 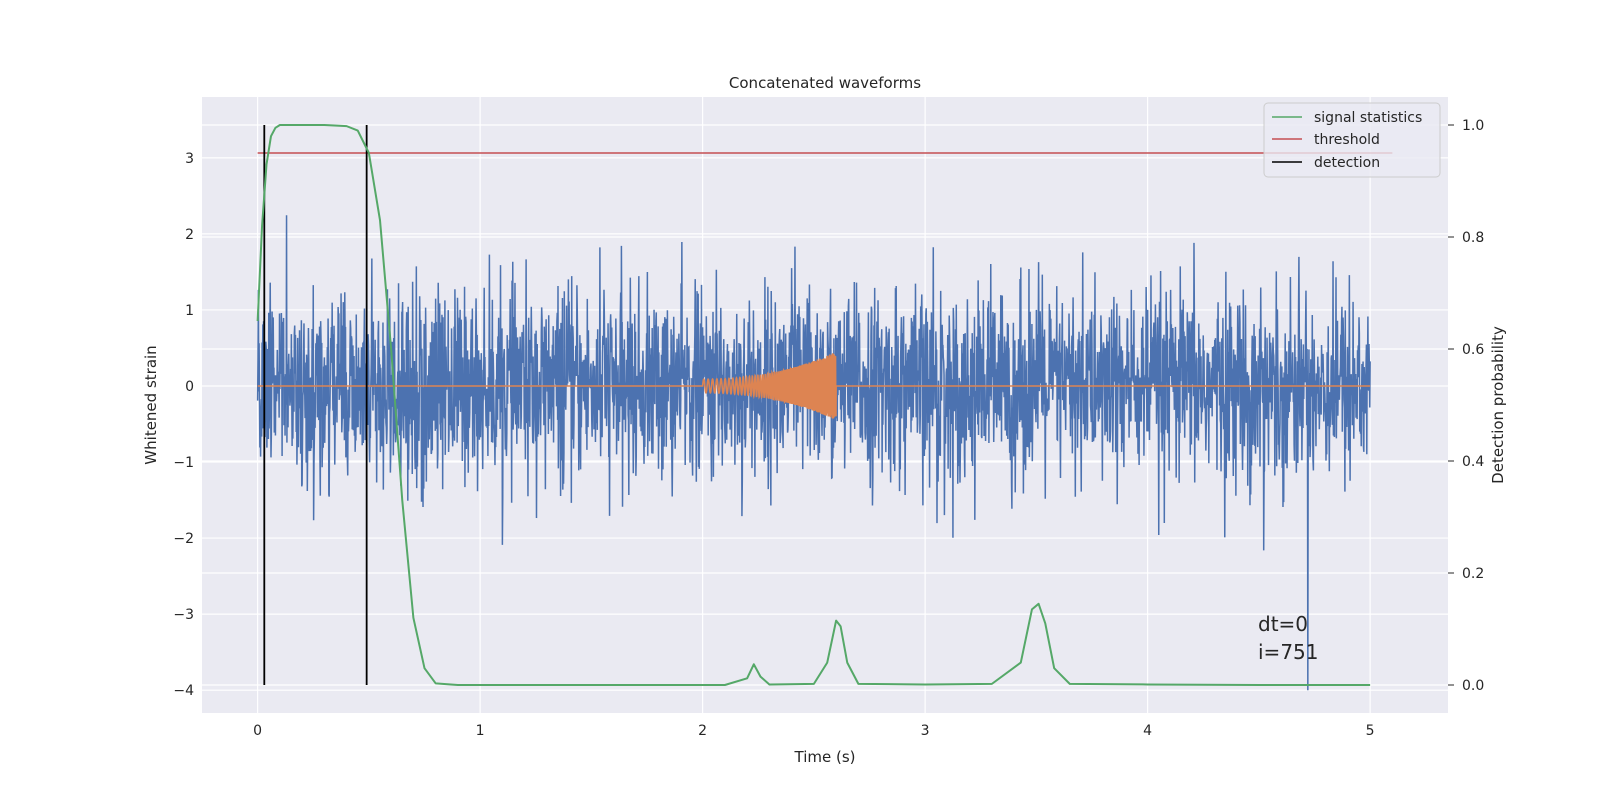 What do you see at coordinates (813, 731) in the screenshot?
I see `x-axis-ticks: 0 1 2 3 4 5` at bounding box center [813, 731].